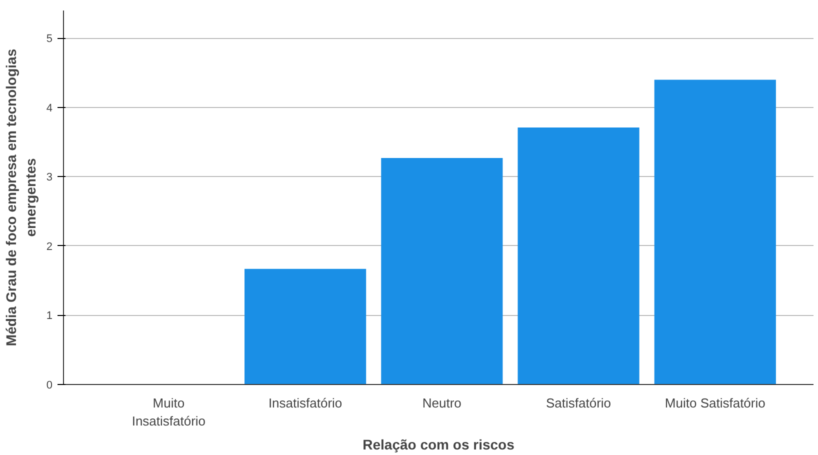 The width and height of the screenshot is (818, 455). What do you see at coordinates (442, 403) in the screenshot?
I see `x-tick-label: Neutro` at bounding box center [442, 403].